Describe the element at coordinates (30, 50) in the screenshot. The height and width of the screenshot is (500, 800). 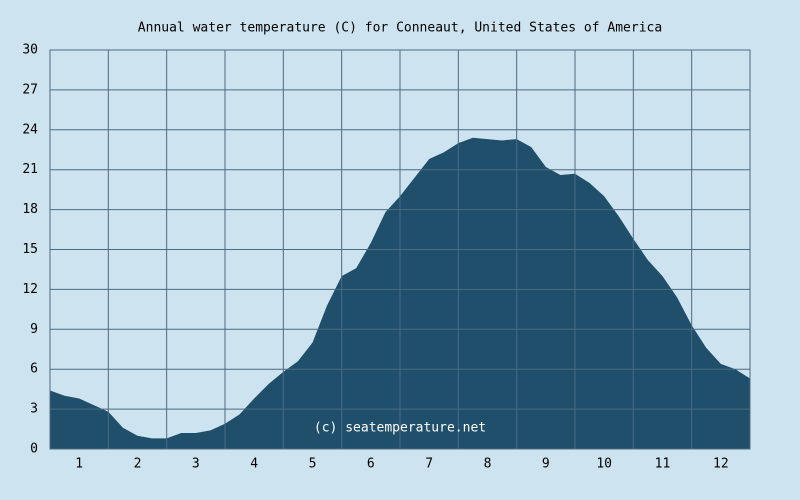
I see `y-tick-label: 30` at that location.